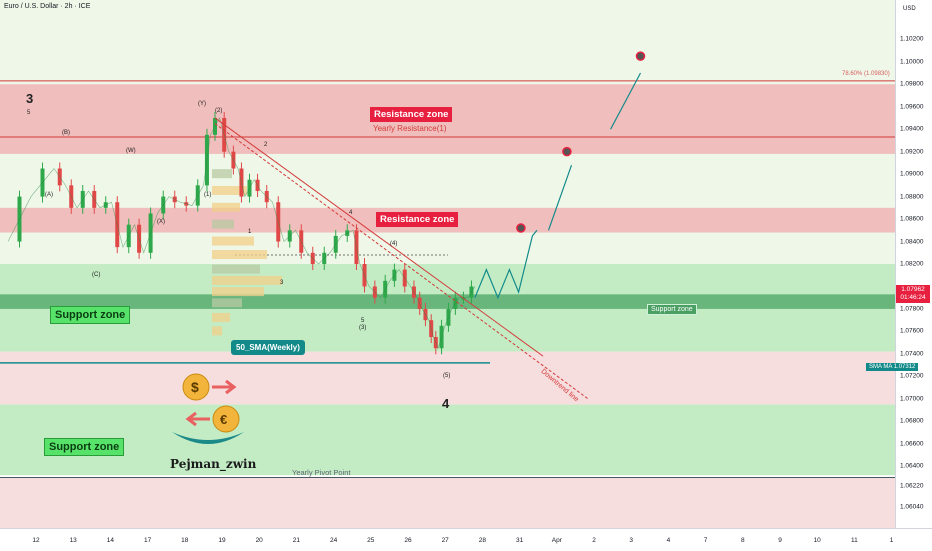 The width and height of the screenshot is (932, 551). What do you see at coordinates (912, 507) in the screenshot?
I see `price-tick-label: 1.06040` at bounding box center [912, 507].